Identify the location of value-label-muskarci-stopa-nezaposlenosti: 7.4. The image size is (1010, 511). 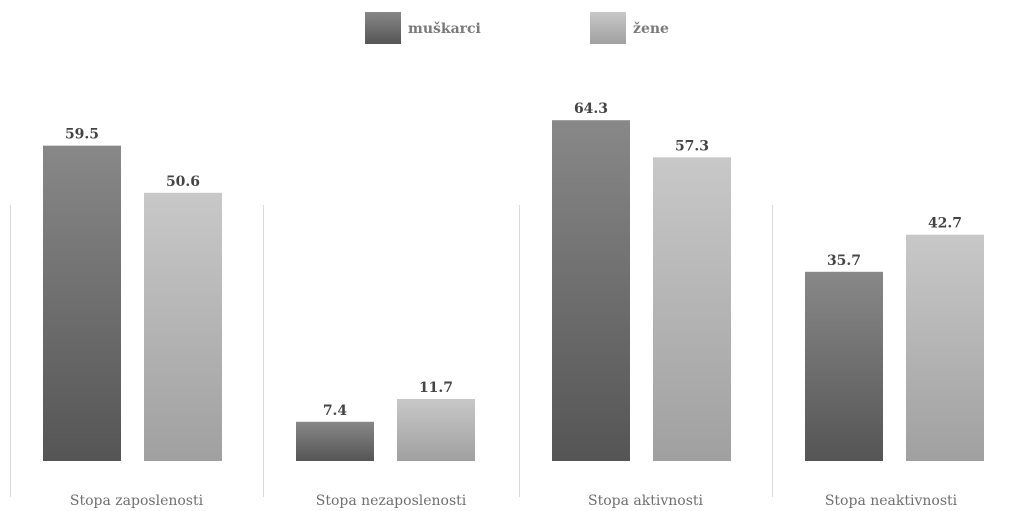
(335, 411).